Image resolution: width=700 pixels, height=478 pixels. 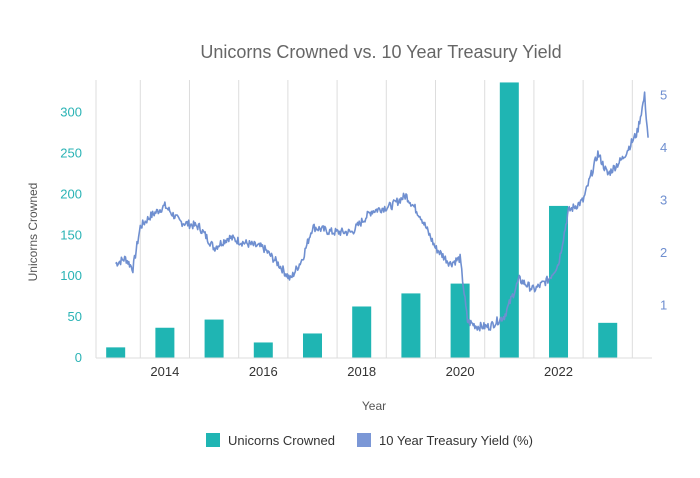 I want to click on y2-tick-label: 5, so click(x=663, y=95).